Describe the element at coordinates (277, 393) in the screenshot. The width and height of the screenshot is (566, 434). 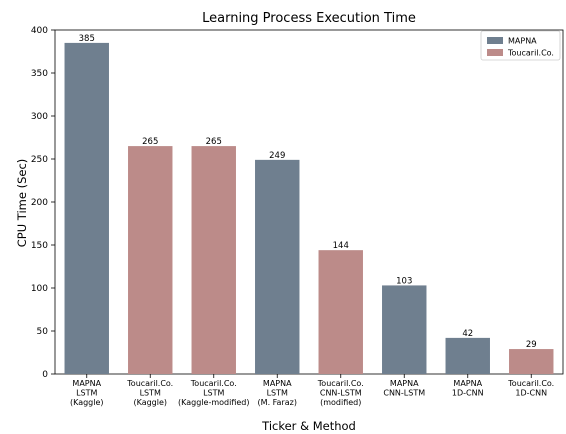
I see `x-tick-label: MAPNA LSTM (M. Faraz)` at that location.